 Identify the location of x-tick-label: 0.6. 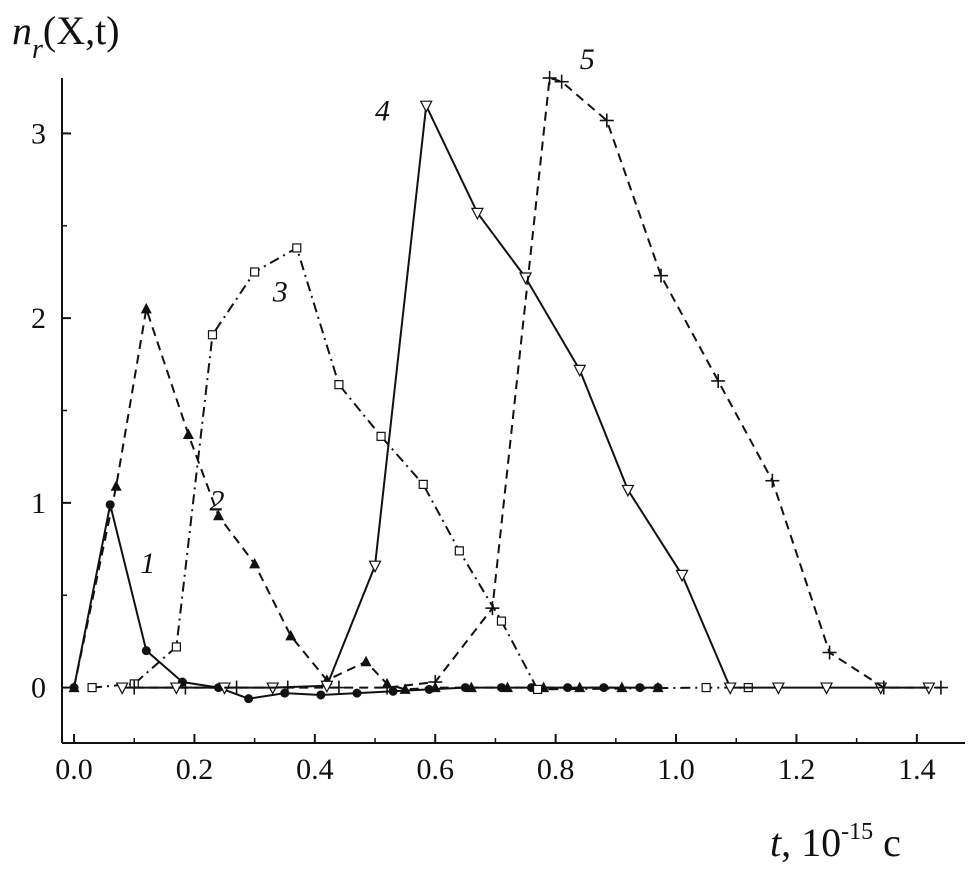
(435, 769).